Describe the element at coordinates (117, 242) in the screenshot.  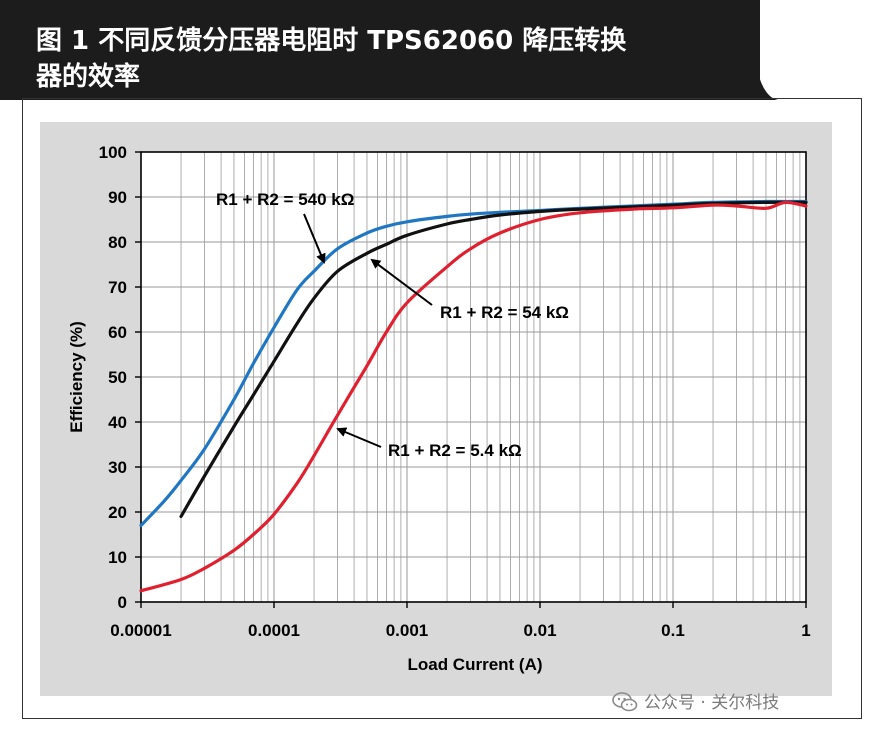
I see `y-tick-label: 80` at that location.